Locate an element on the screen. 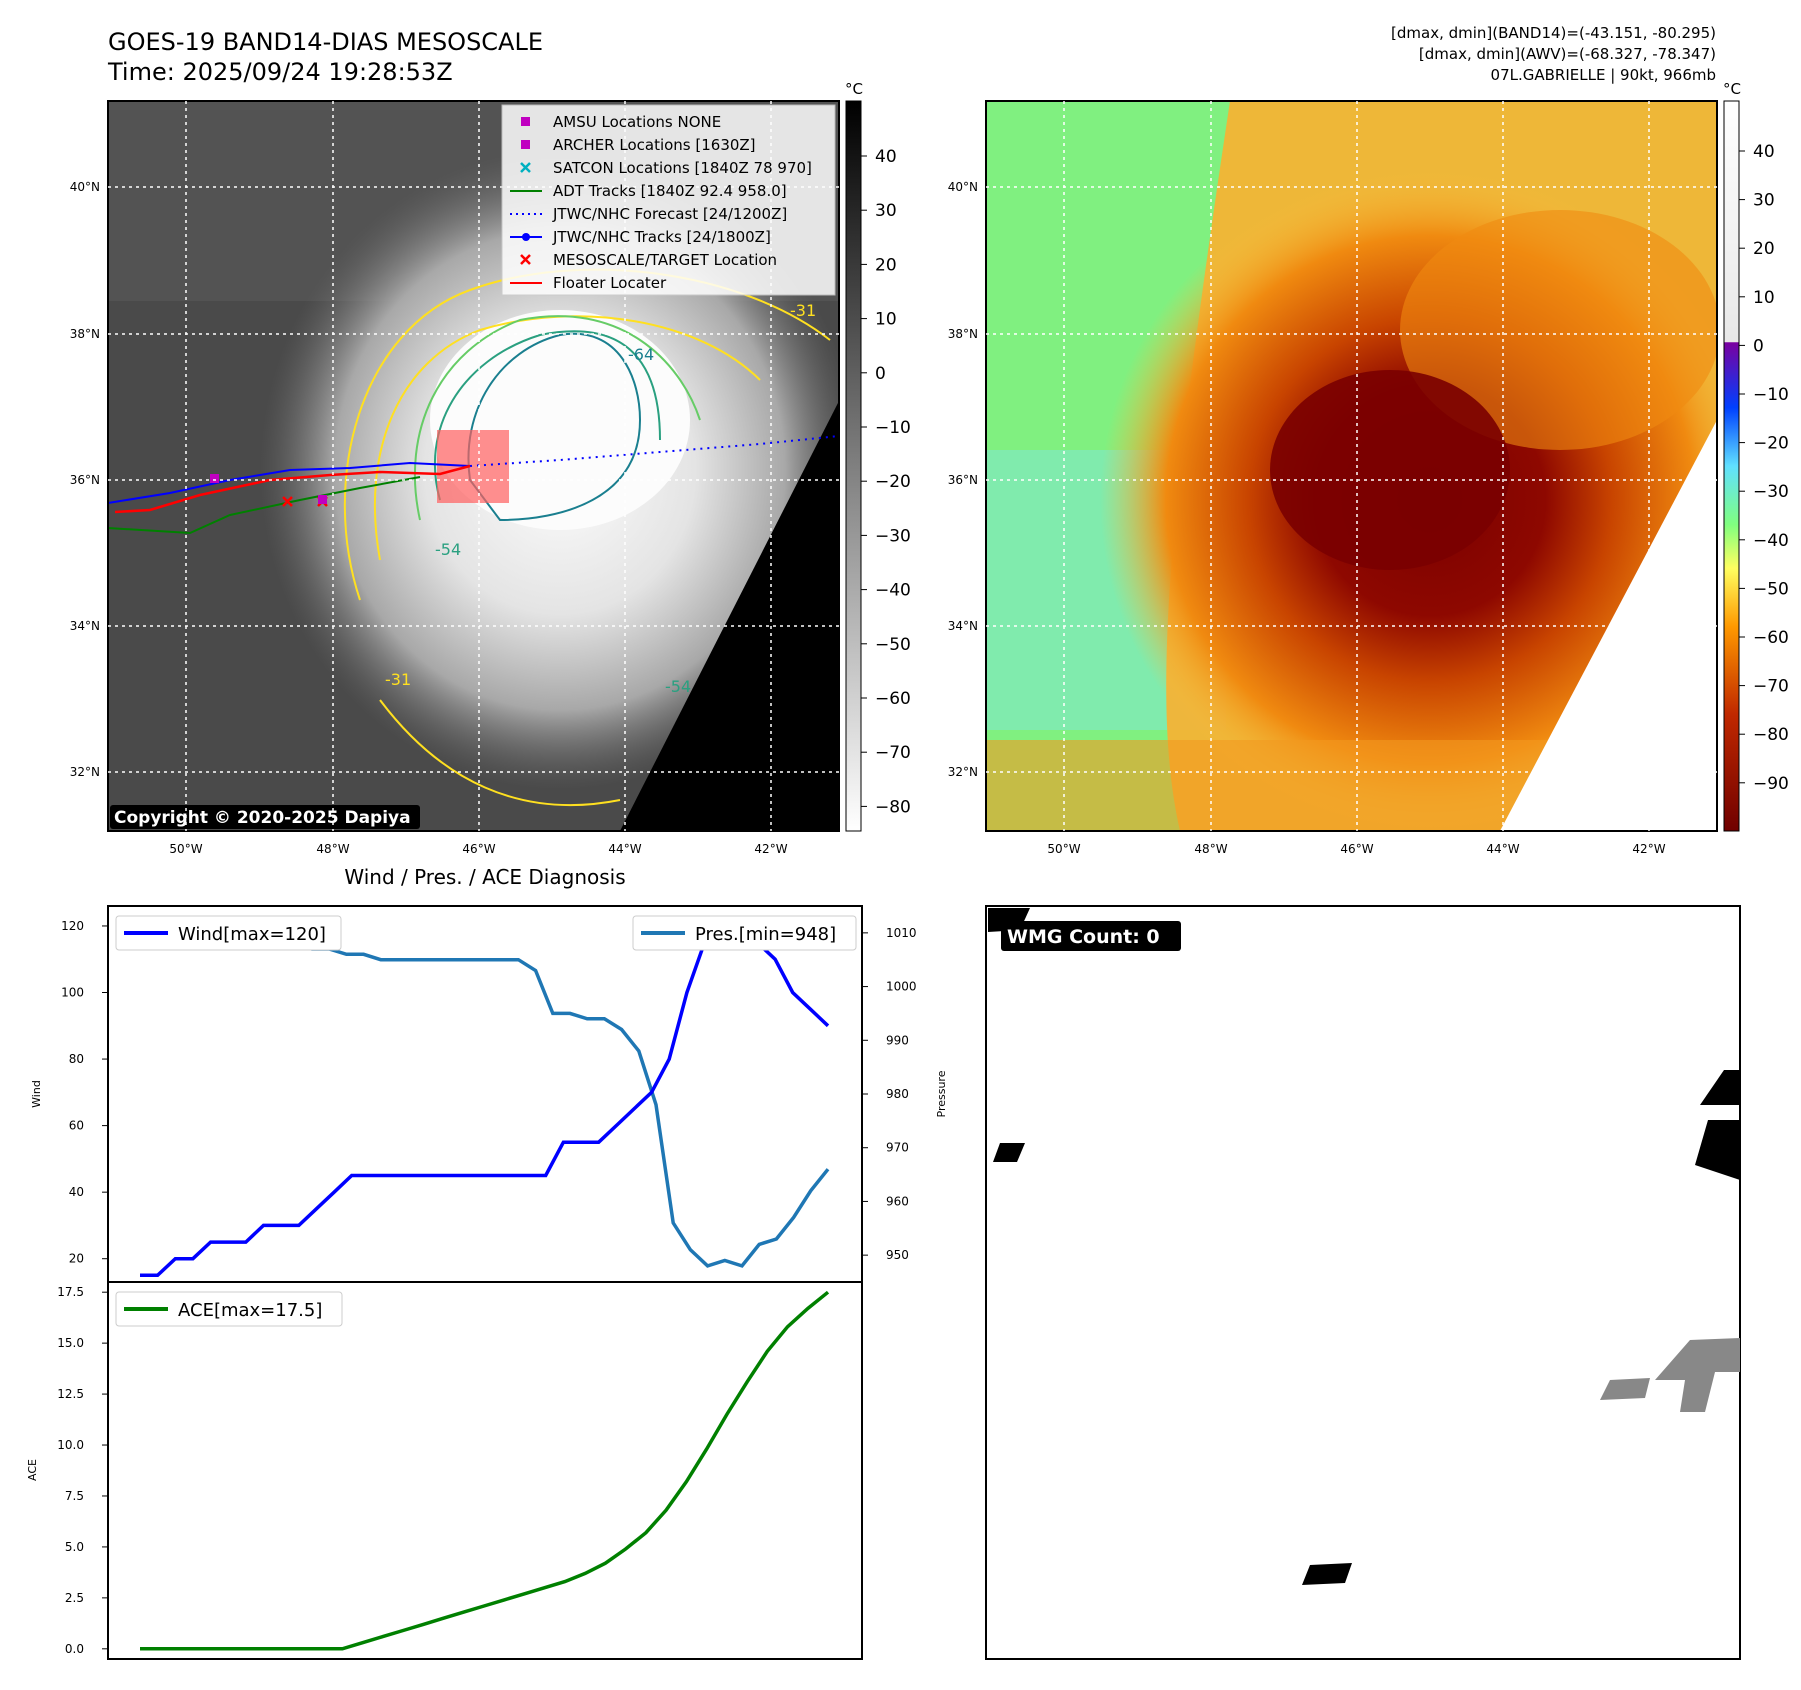  pressure-yticks: 950 960 970 980 990 1000 1010 is located at coordinates (889, 1094).